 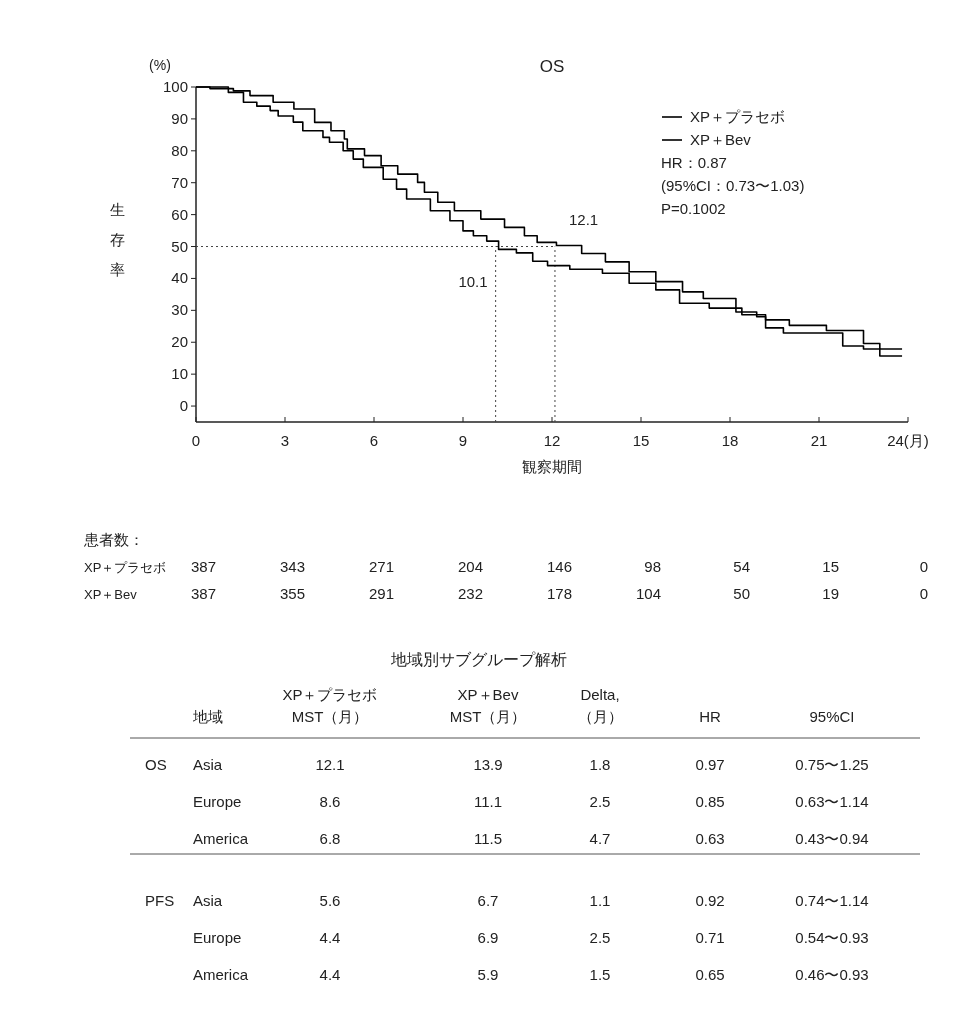 What do you see at coordinates (710, 838) in the screenshot?
I see `text: 0.63` at bounding box center [710, 838].